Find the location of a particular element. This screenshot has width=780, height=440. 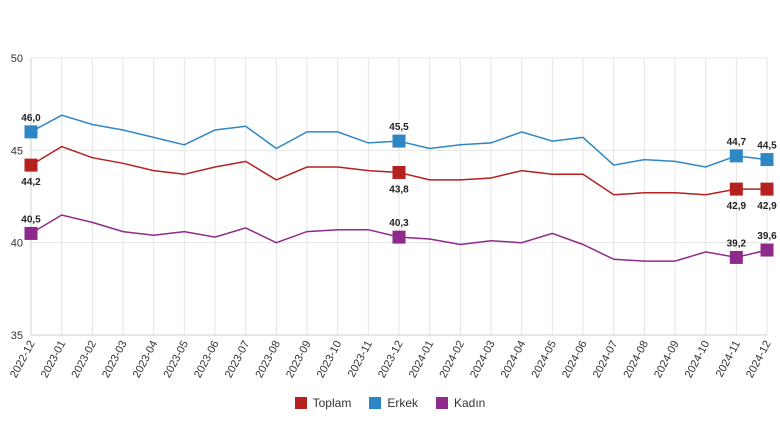

legend: Toplam Erkek Kadın is located at coordinates (390, 403).